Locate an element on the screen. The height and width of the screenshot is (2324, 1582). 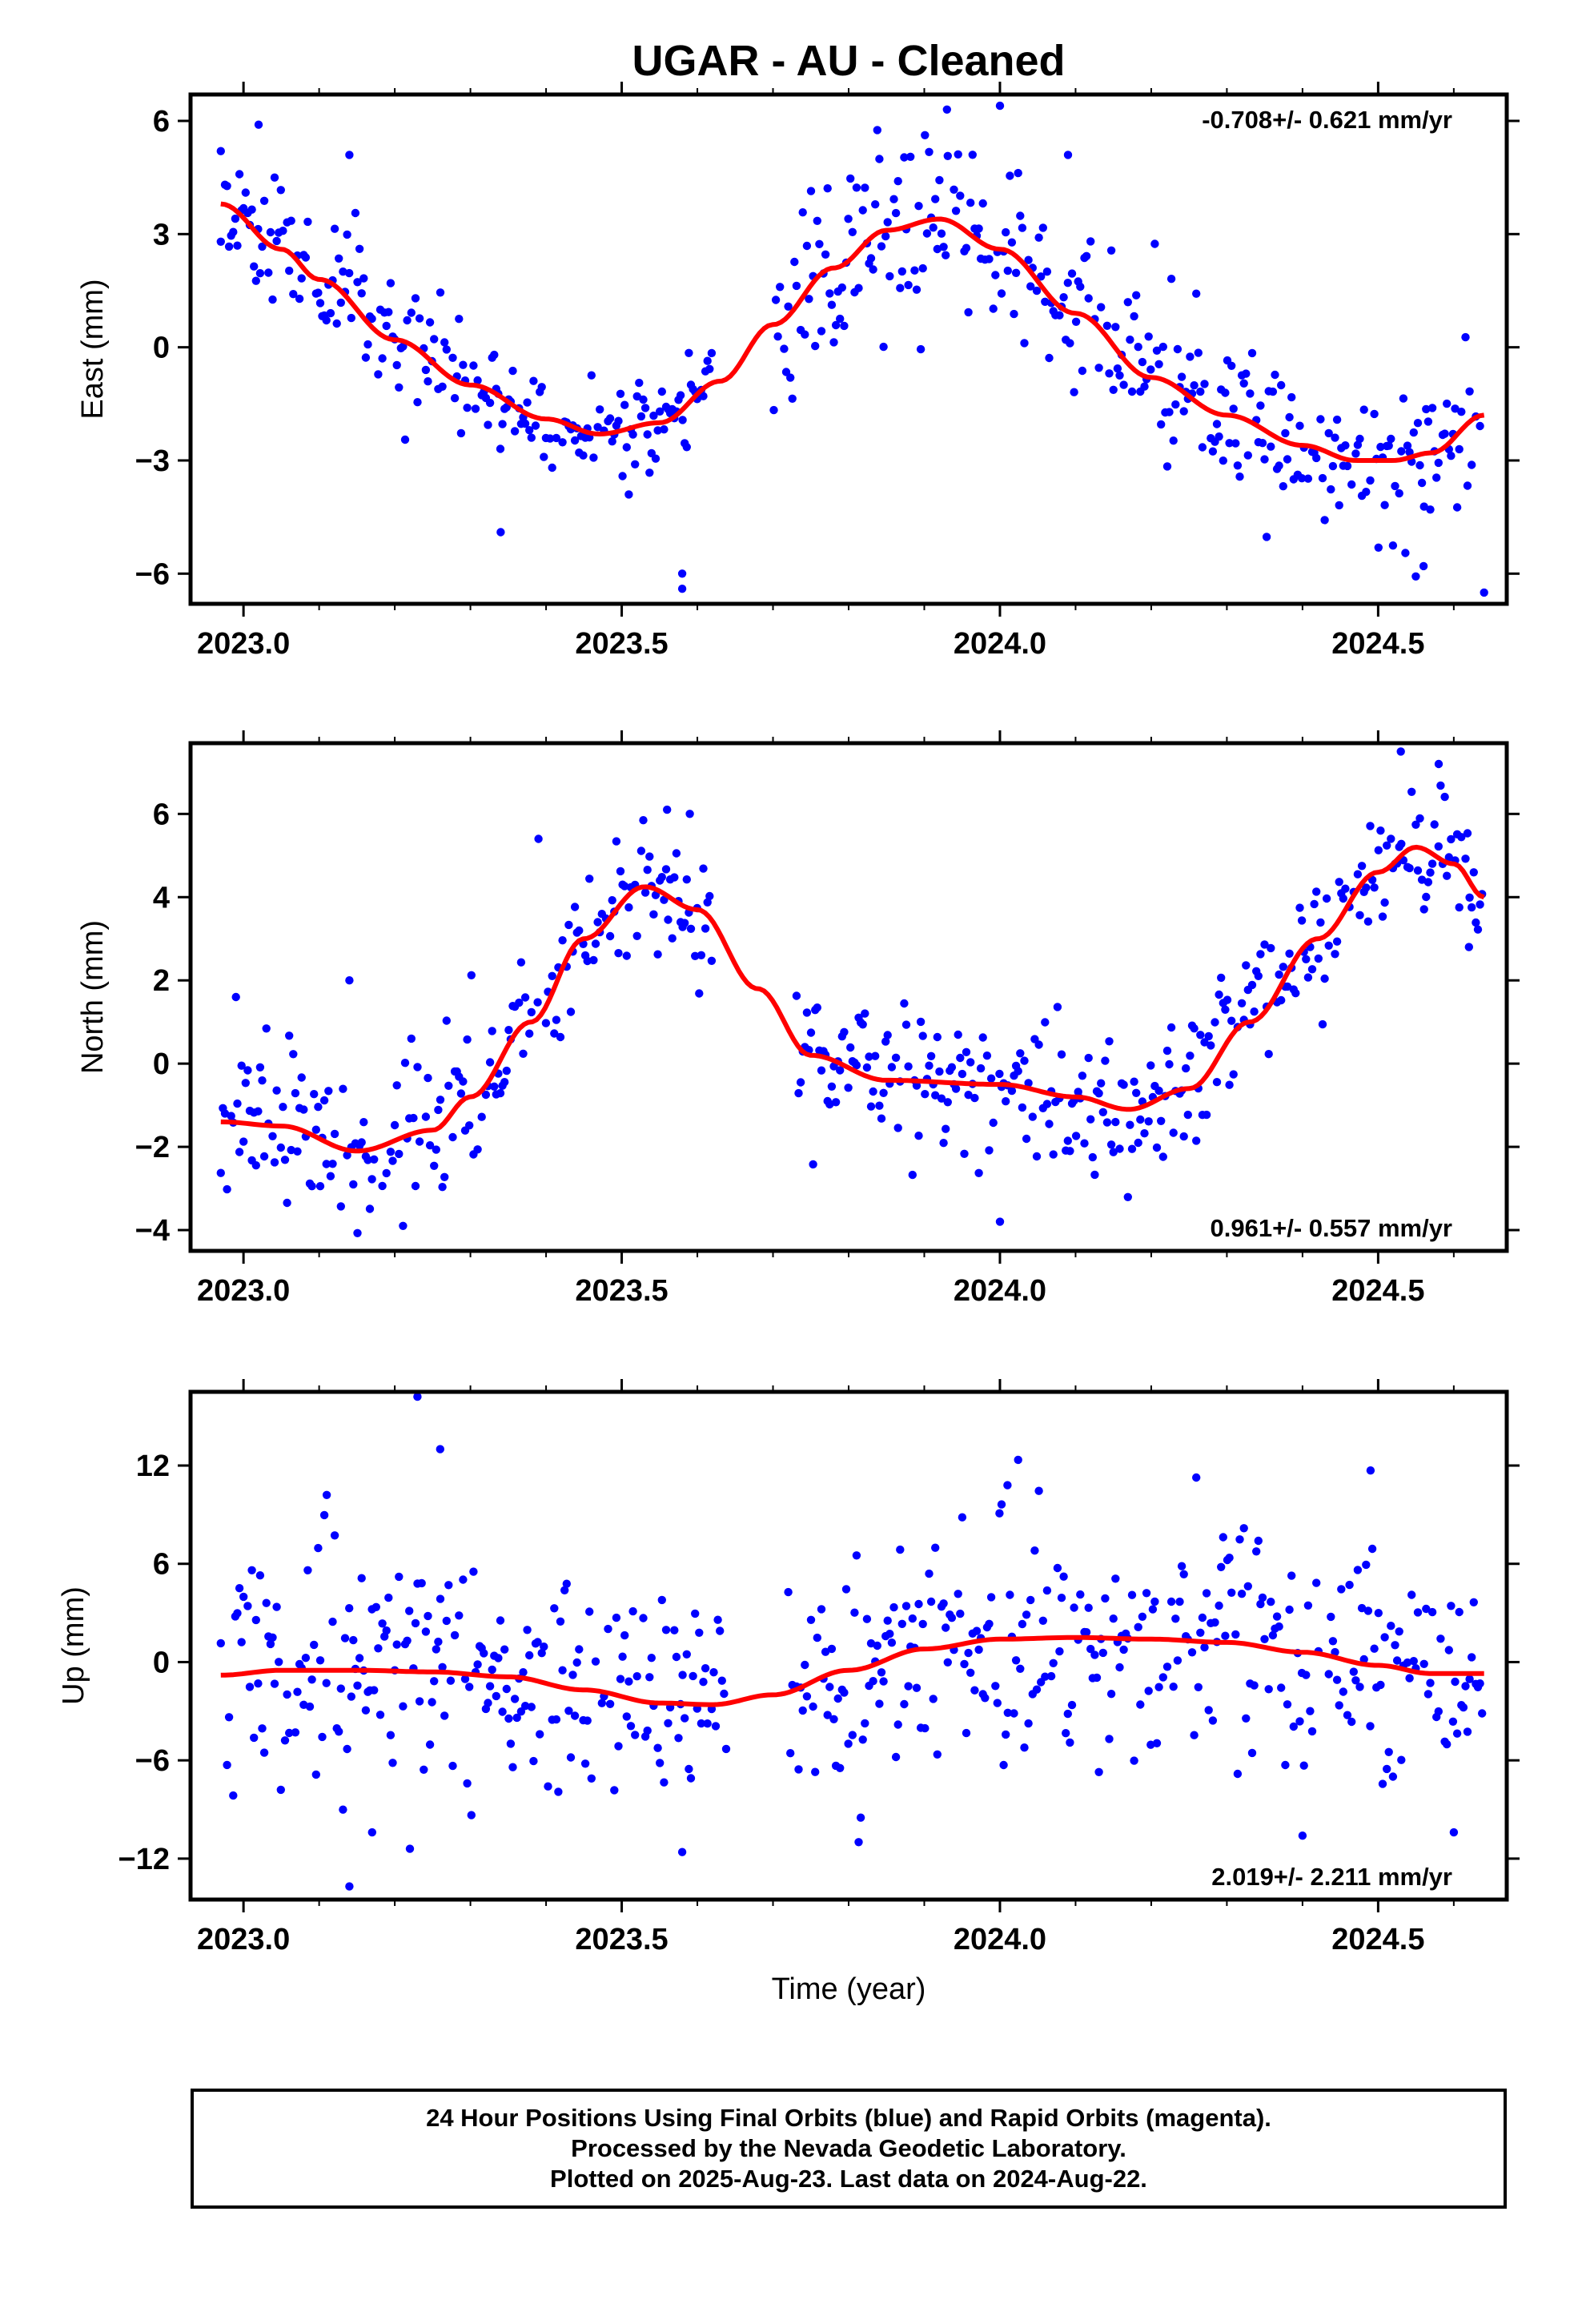
rate-label: 0.961+/- 0.557 mm/yr is located at coordinates (1331, 1228).